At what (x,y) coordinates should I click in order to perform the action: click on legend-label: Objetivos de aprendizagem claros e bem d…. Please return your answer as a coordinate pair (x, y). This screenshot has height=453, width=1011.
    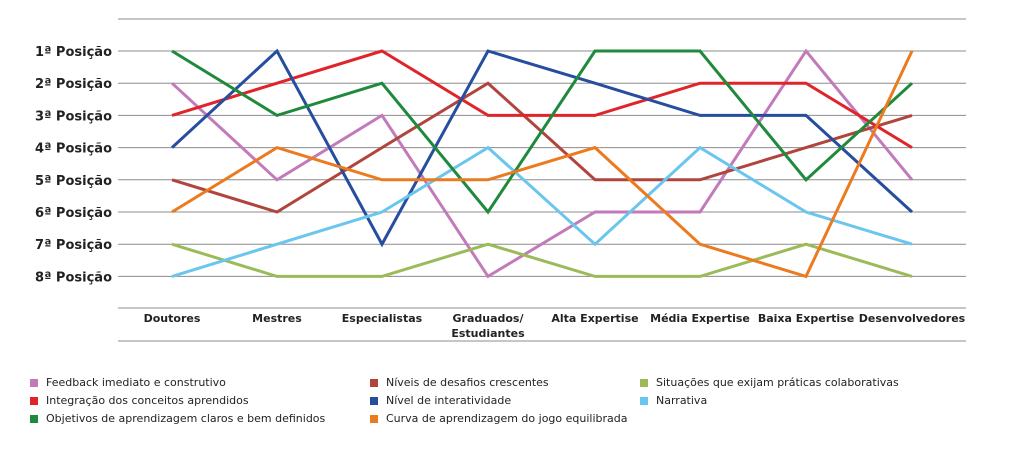
    Looking at the image, I should click on (186, 418).